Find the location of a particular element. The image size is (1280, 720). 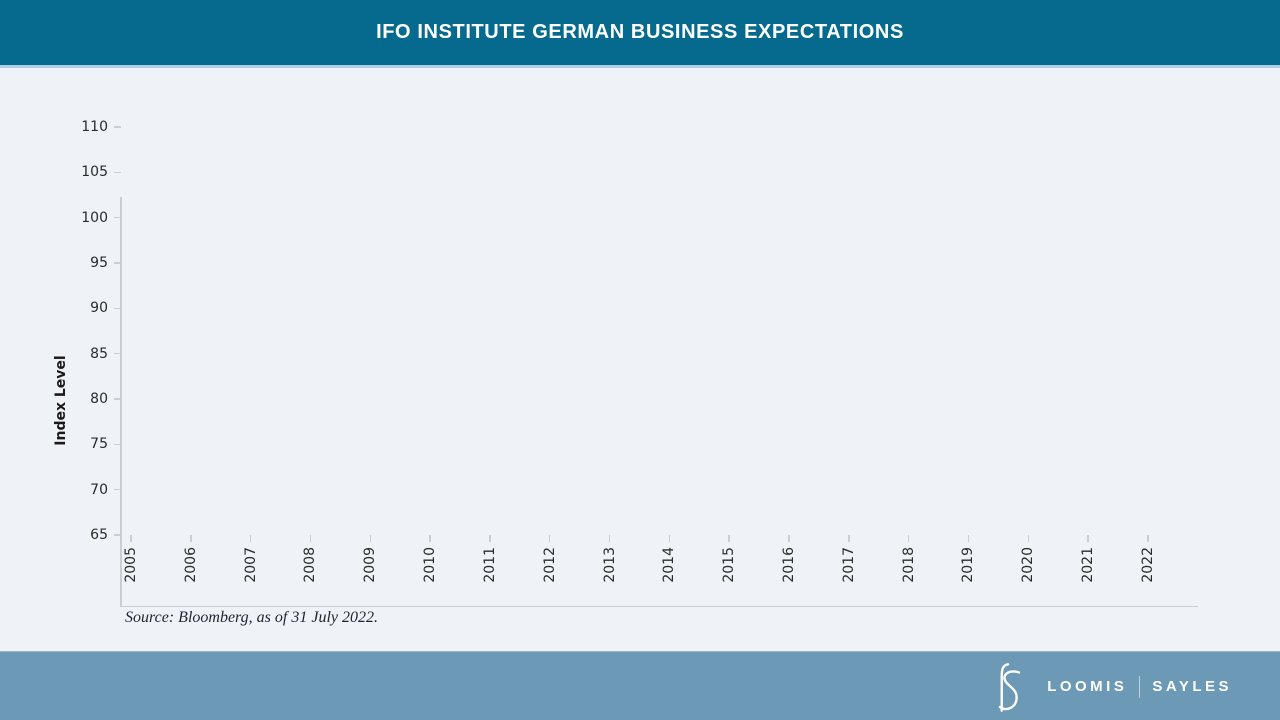

x-axis-line is located at coordinates (659, 606).